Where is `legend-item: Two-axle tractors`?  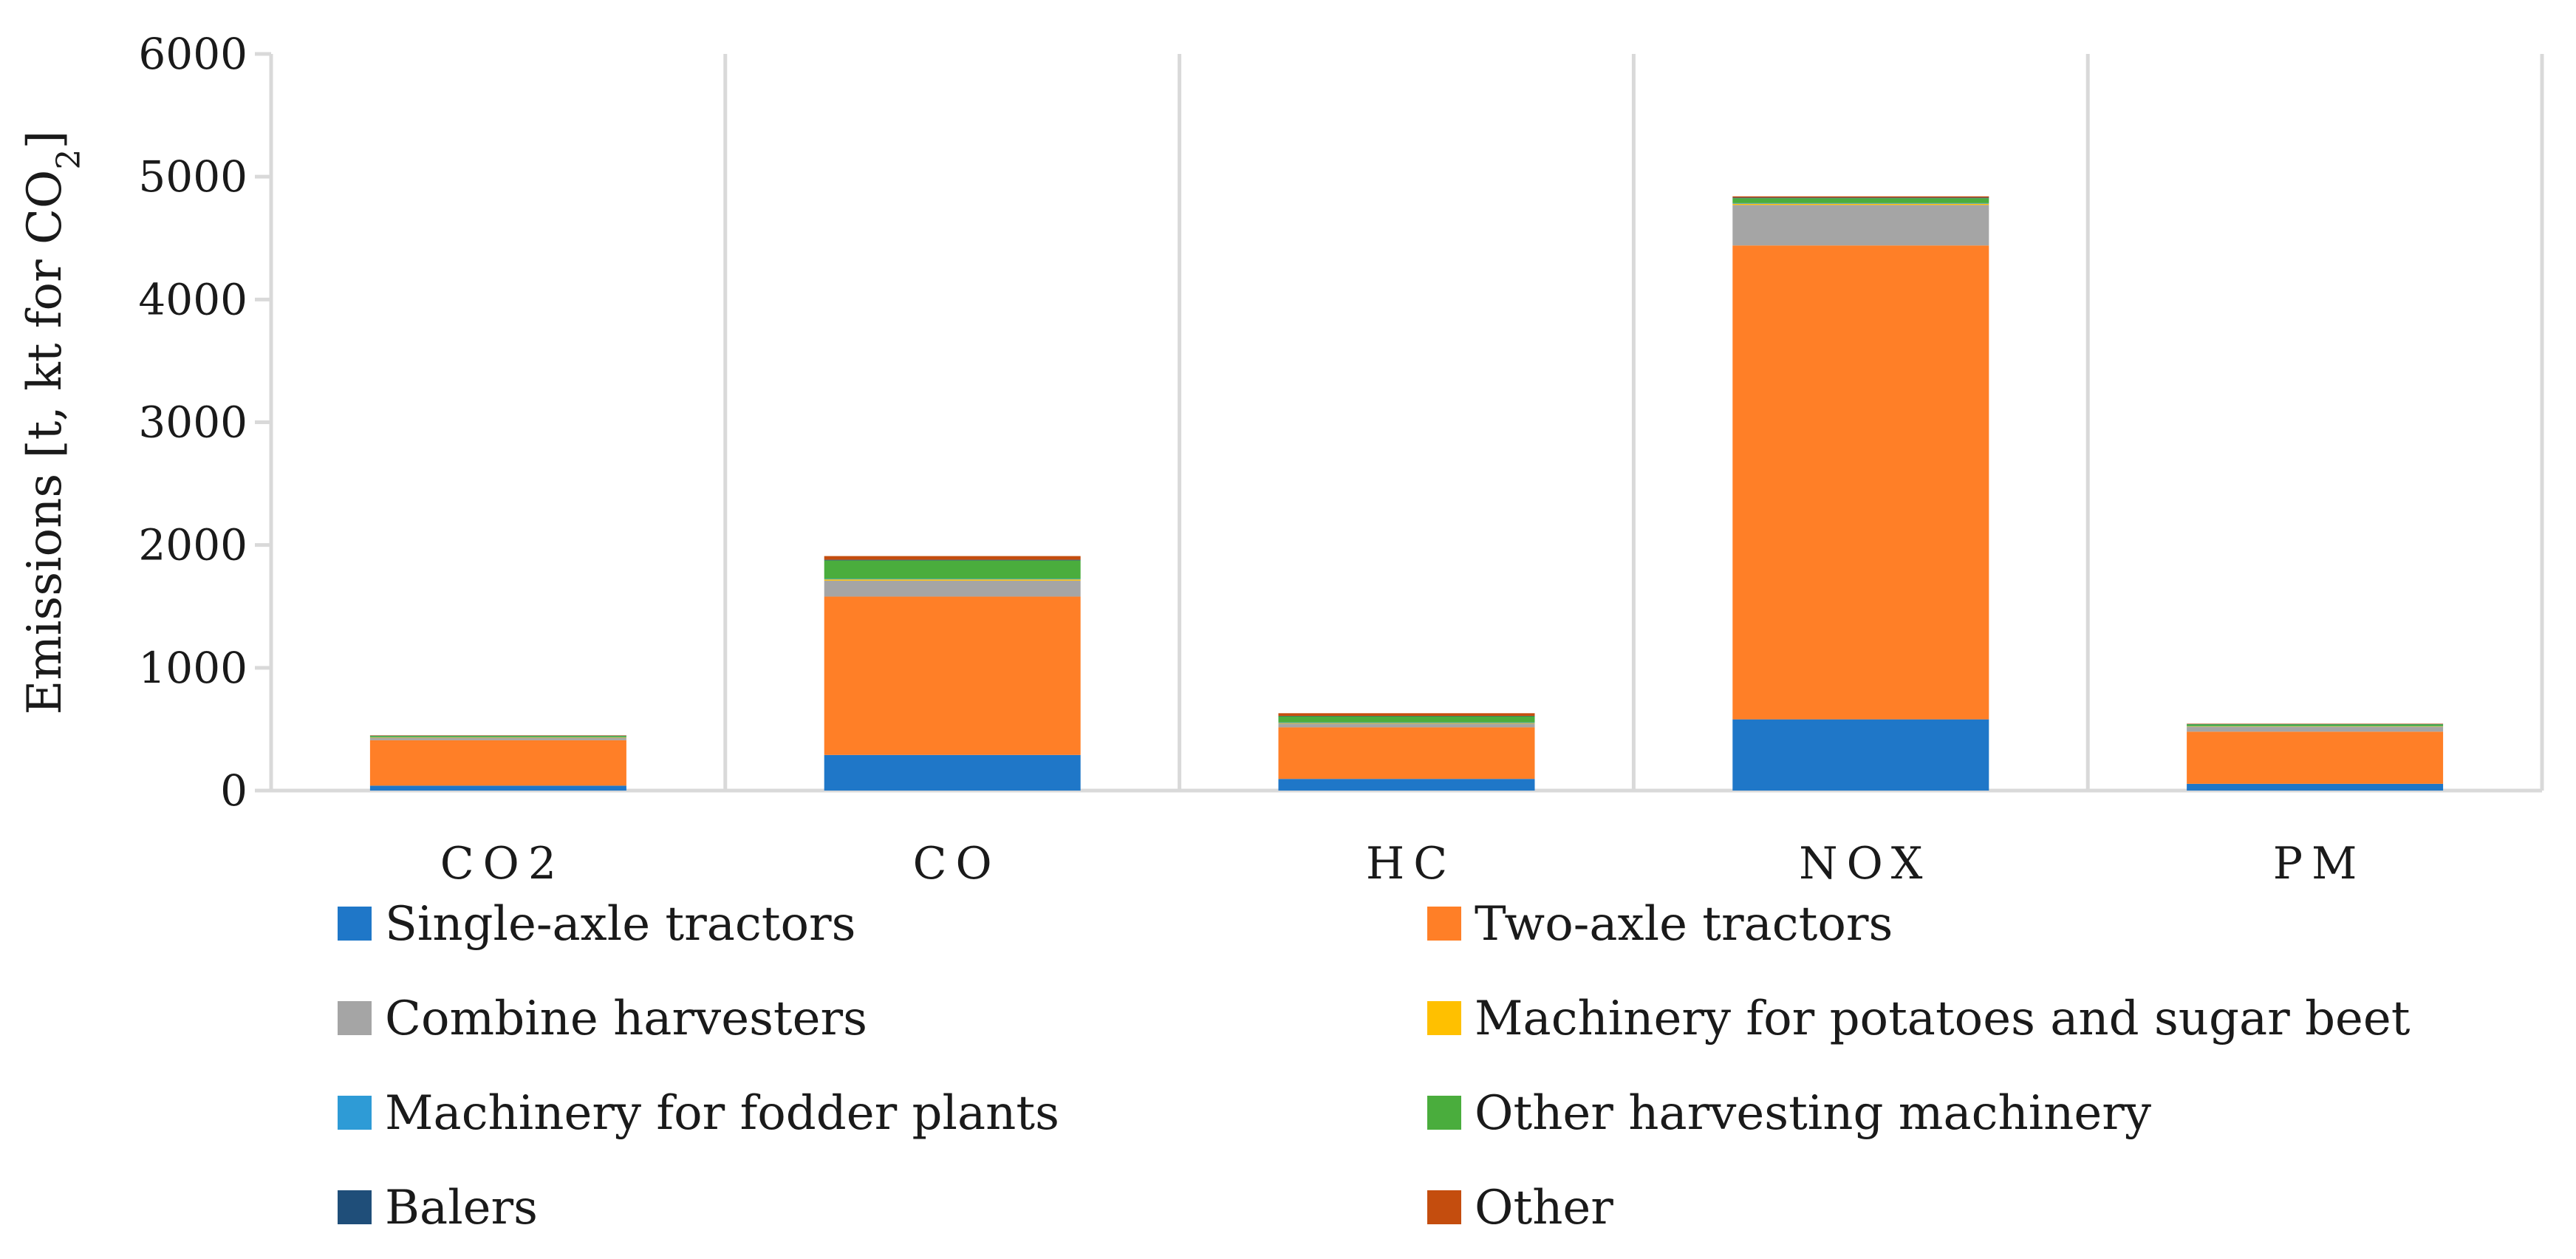 legend-item: Two-axle tractors is located at coordinates (1660, 925).